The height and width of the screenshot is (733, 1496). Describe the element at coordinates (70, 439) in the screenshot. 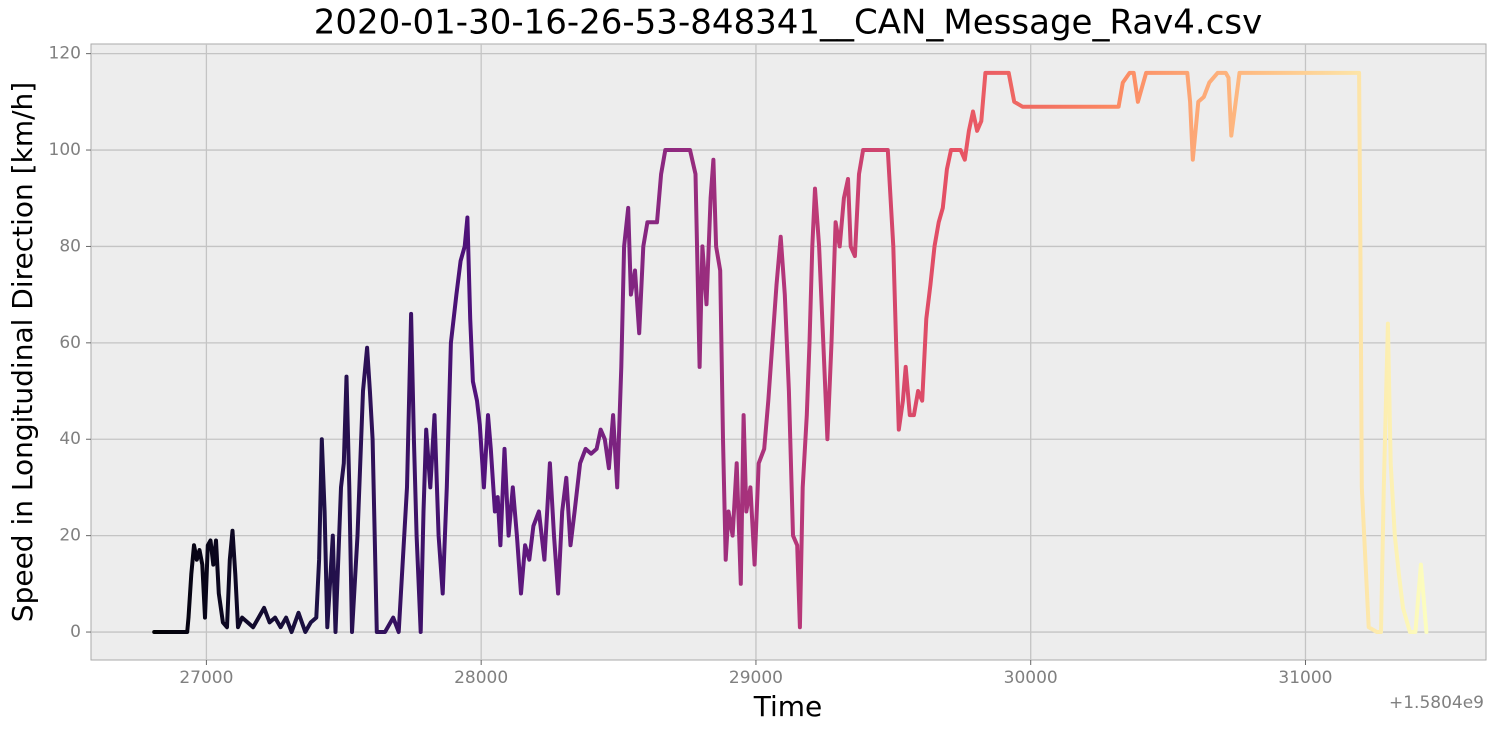

I see `y-tick-label: 40` at that location.